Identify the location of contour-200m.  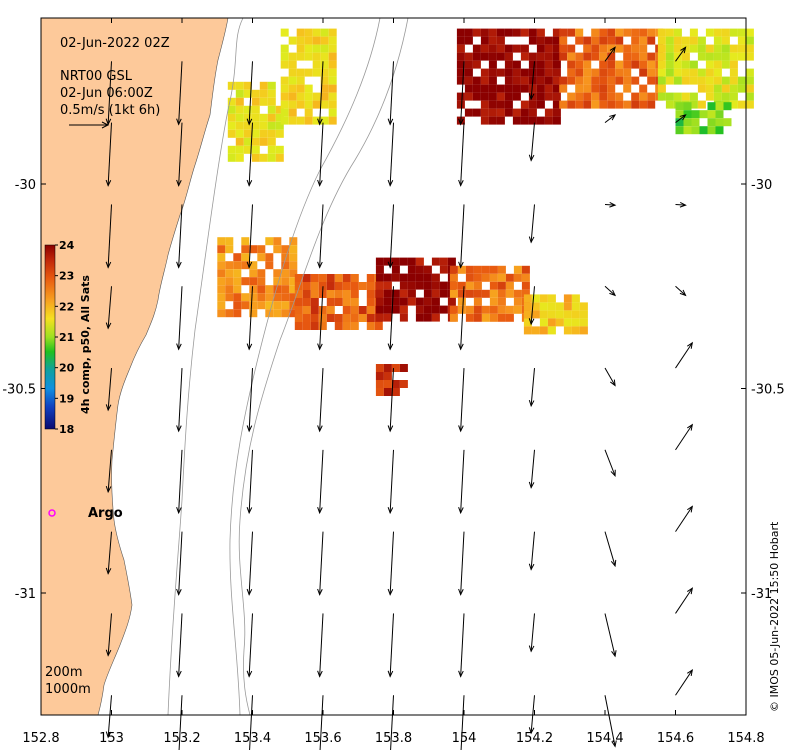
(205, 366).